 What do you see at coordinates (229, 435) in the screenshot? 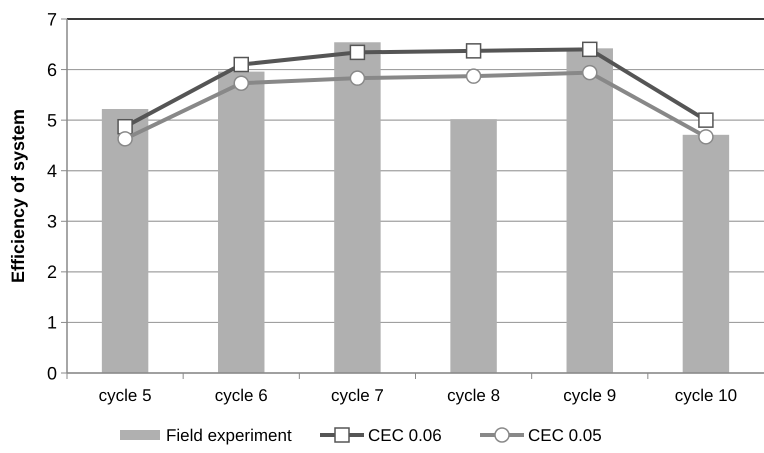
I see `legend-label: Field experiment` at bounding box center [229, 435].